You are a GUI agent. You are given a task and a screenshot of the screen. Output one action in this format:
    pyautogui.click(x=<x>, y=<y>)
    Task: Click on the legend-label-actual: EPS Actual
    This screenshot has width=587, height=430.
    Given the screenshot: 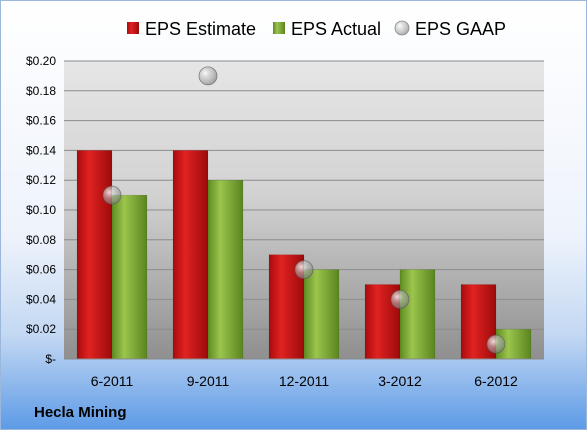 What is the action you would take?
    pyautogui.click(x=336, y=29)
    